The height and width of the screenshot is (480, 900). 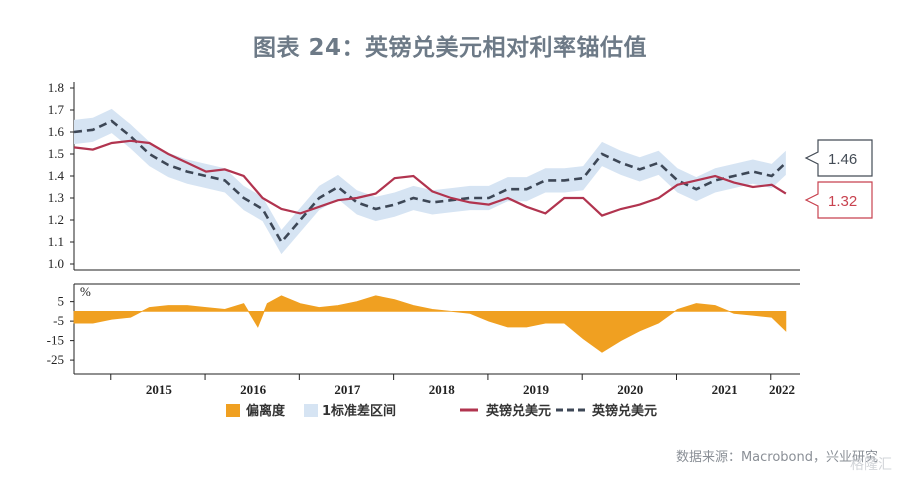 I want to click on callout-actual-box, so click(x=838, y=200).